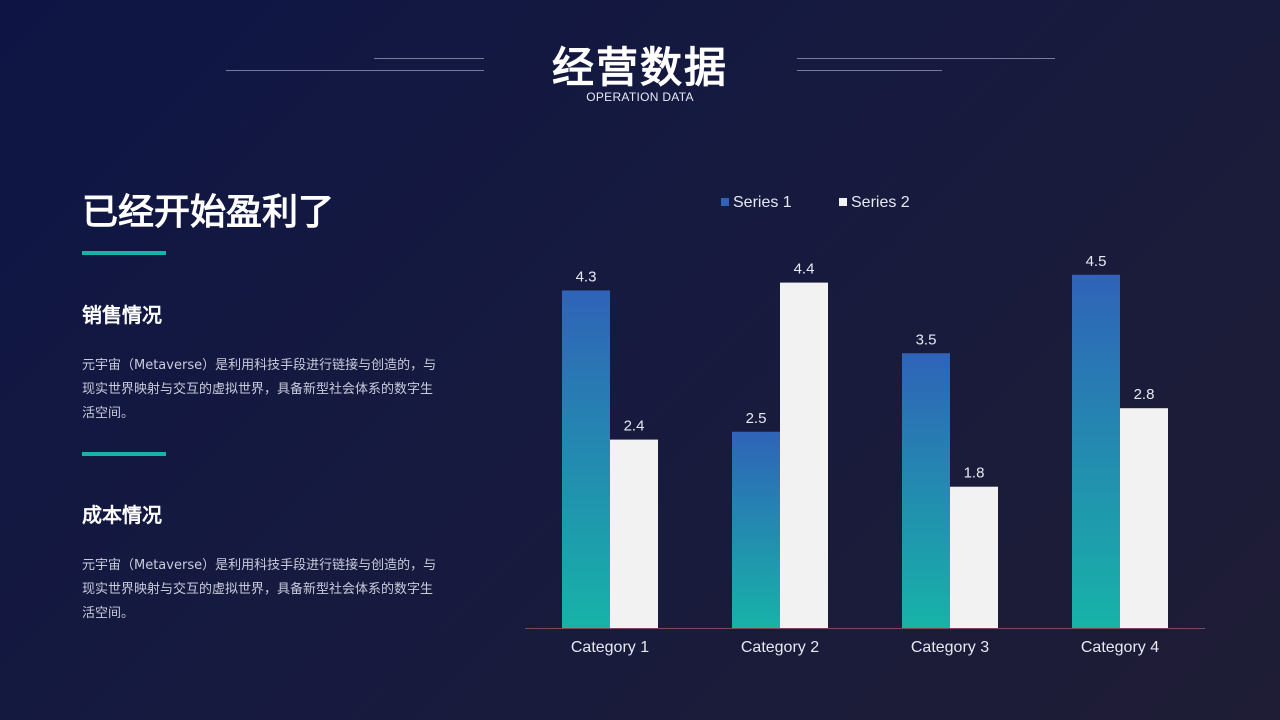  What do you see at coordinates (843, 202) in the screenshot?
I see `legend-swatch-series2` at bounding box center [843, 202].